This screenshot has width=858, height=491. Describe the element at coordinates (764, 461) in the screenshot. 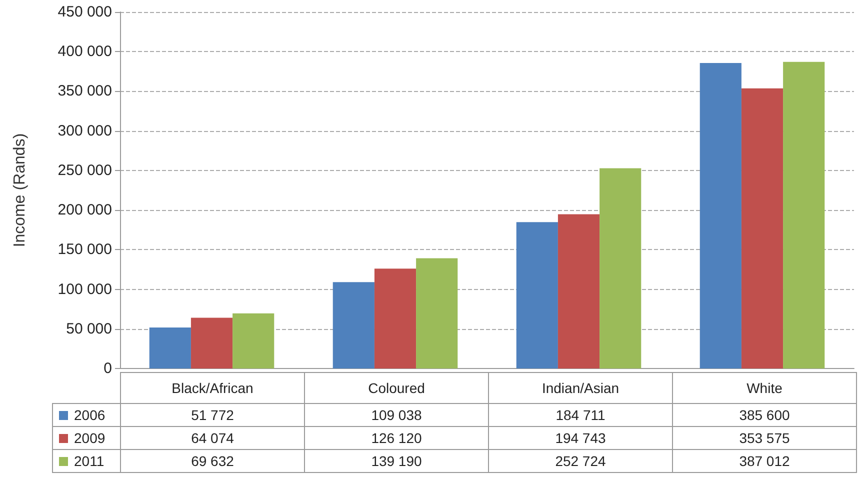

I see `data-label: 387 012` at that location.